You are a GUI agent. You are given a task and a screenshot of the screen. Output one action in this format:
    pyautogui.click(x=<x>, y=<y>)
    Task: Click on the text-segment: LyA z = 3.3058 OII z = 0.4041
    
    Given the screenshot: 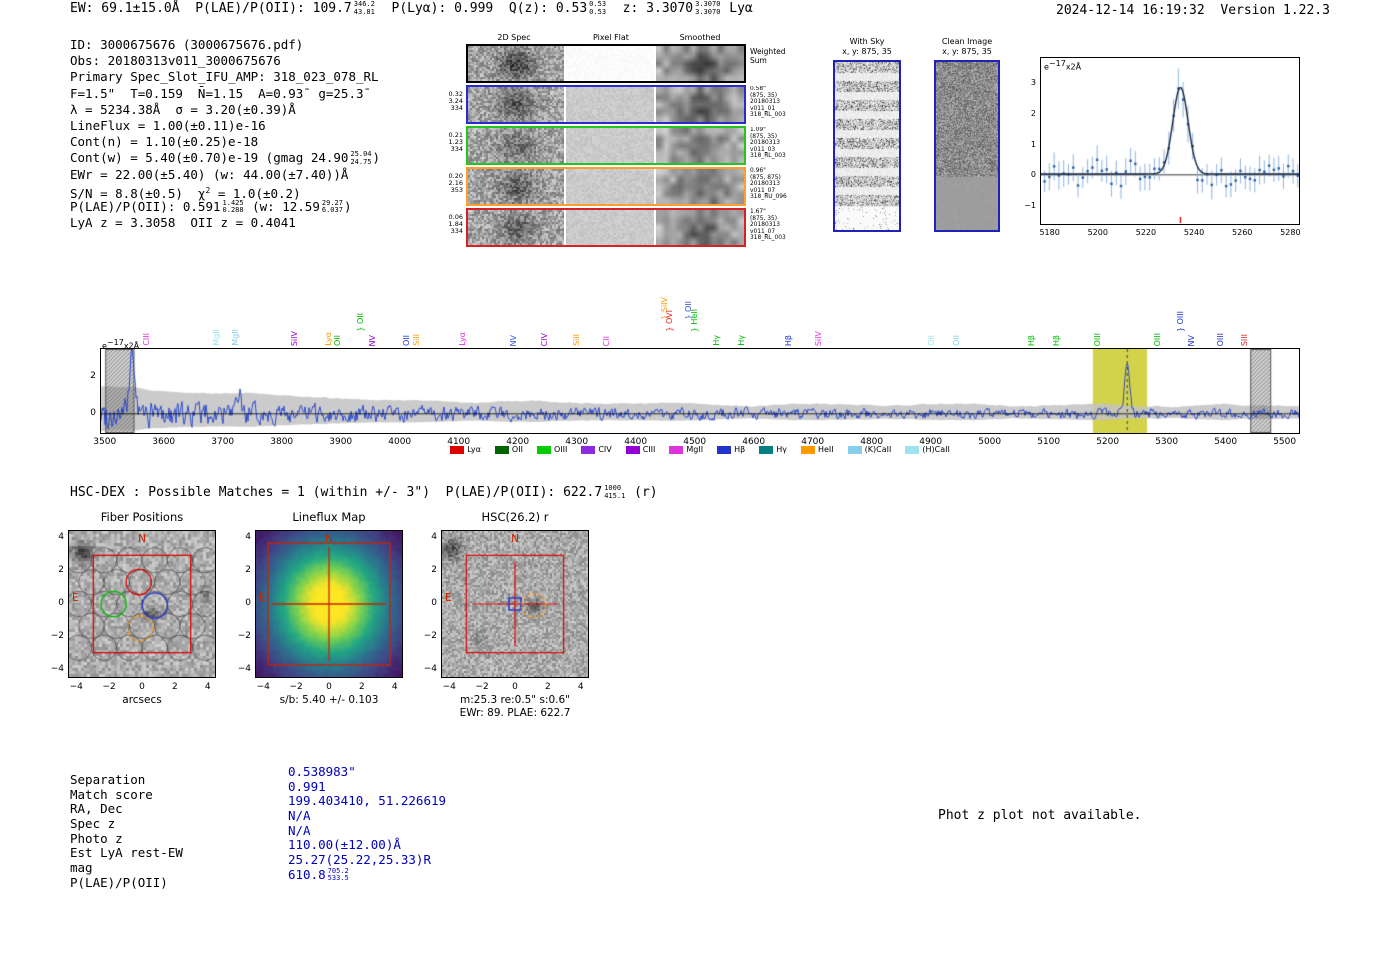 What is the action you would take?
    pyautogui.click(x=183, y=223)
    